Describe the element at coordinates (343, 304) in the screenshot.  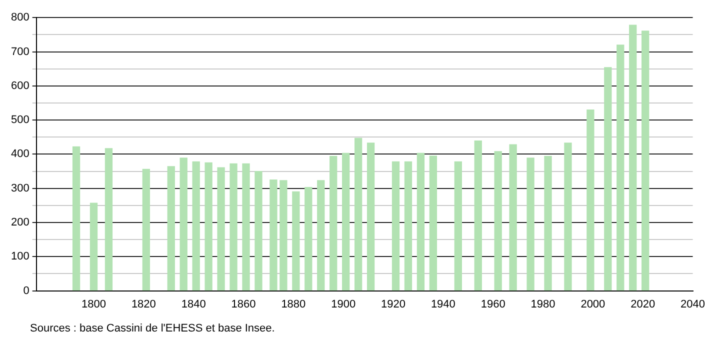
I see `x-tick-label: 1900` at that location.